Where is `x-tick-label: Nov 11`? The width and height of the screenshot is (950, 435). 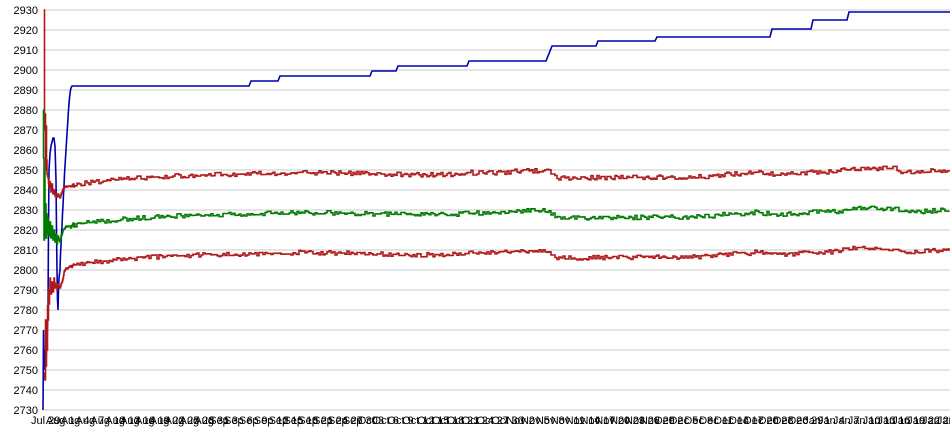 x-tick-label: Nov 11 is located at coordinates (568, 421).